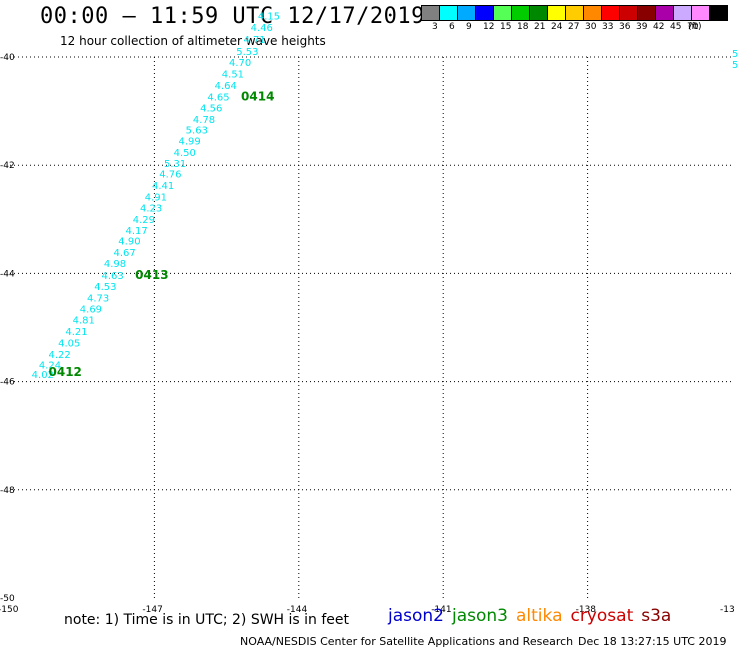 The height and width of the screenshot is (650, 740). I want to click on legend-label: 18, so click(523, 27).